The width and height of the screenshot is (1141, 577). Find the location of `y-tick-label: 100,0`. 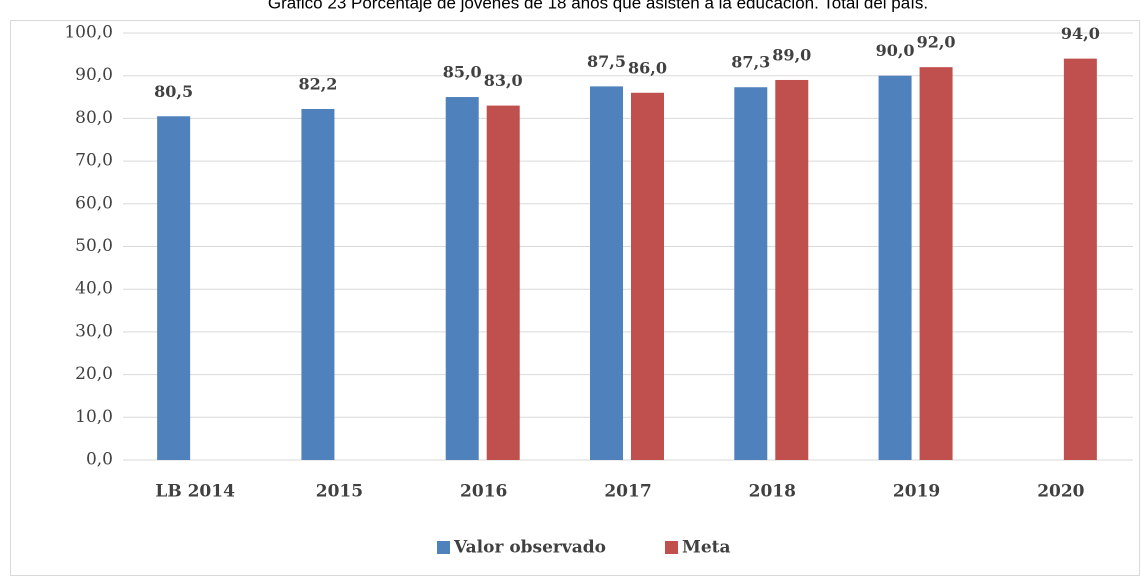

y-tick-label: 100,0 is located at coordinates (88, 33).